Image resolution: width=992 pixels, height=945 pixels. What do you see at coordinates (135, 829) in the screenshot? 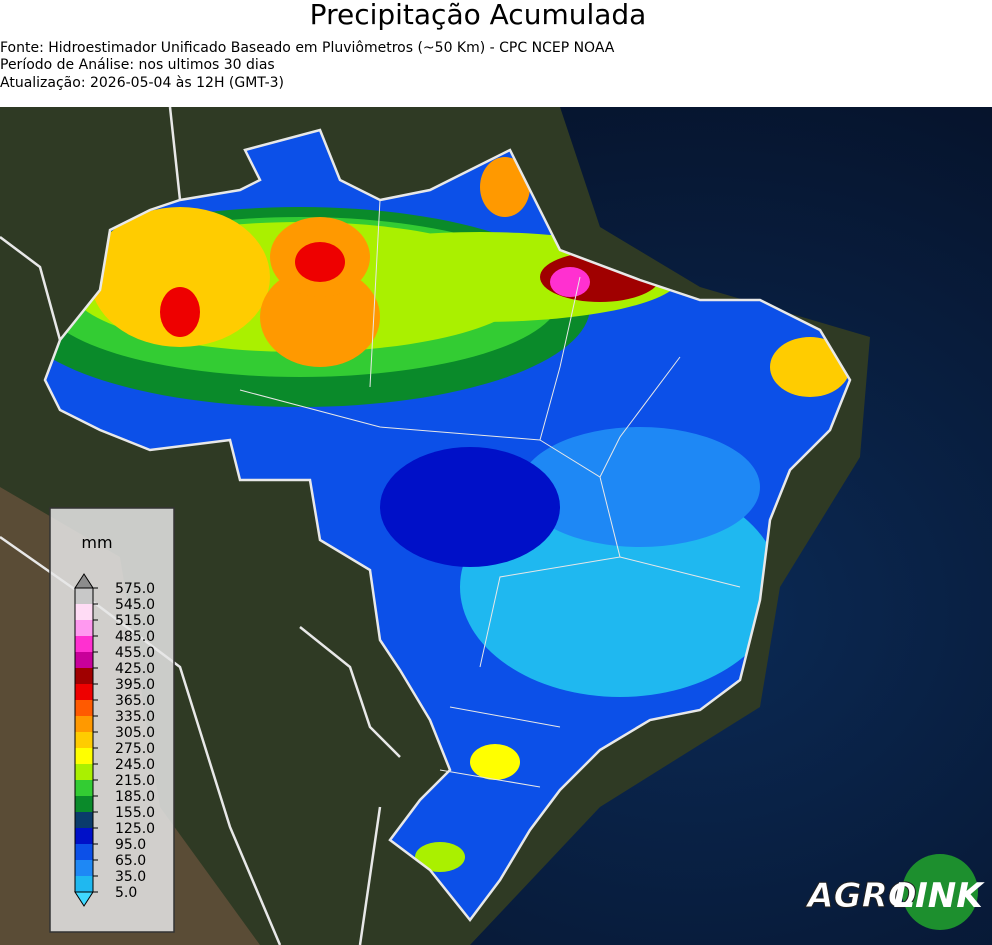
I see `colorbar-tick-label: 125.0` at bounding box center [135, 829].